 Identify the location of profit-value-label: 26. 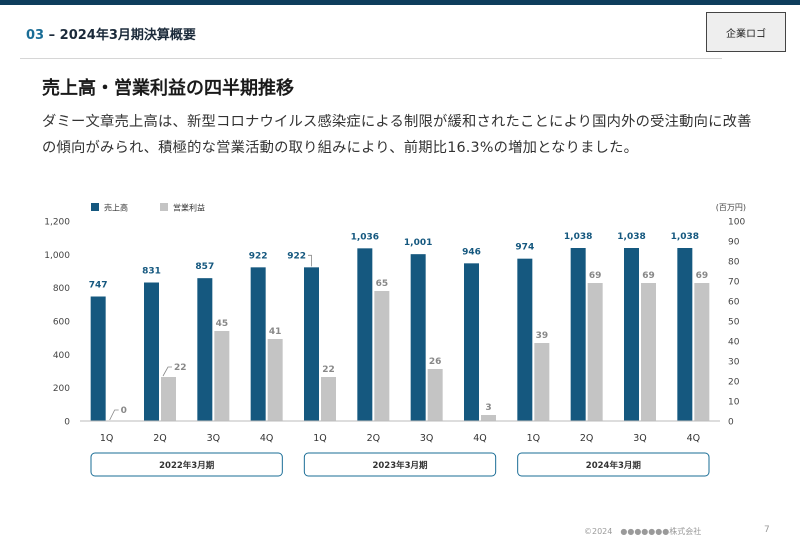
(435, 362).